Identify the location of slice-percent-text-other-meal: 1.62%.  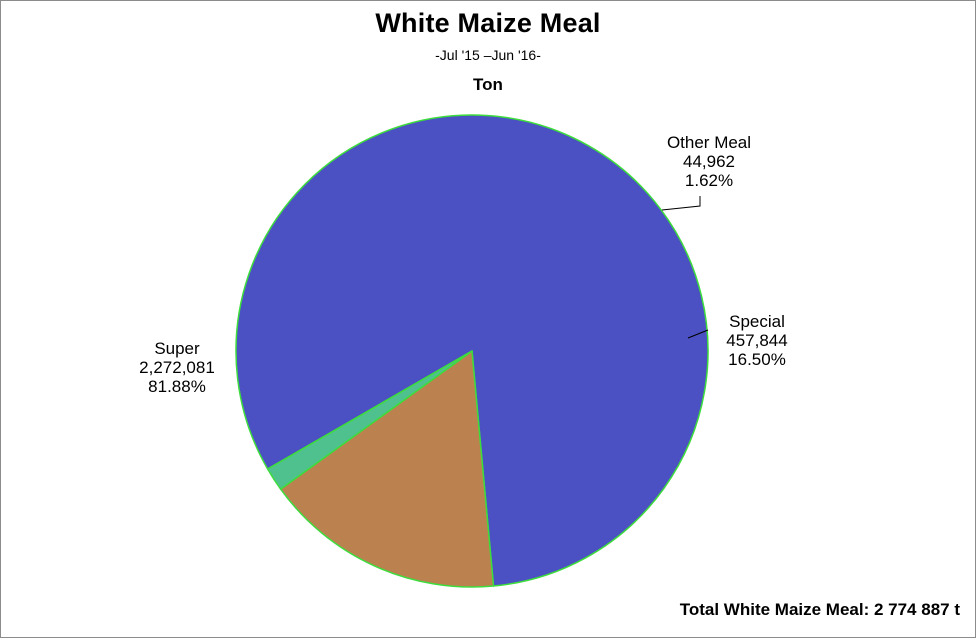
(709, 180).